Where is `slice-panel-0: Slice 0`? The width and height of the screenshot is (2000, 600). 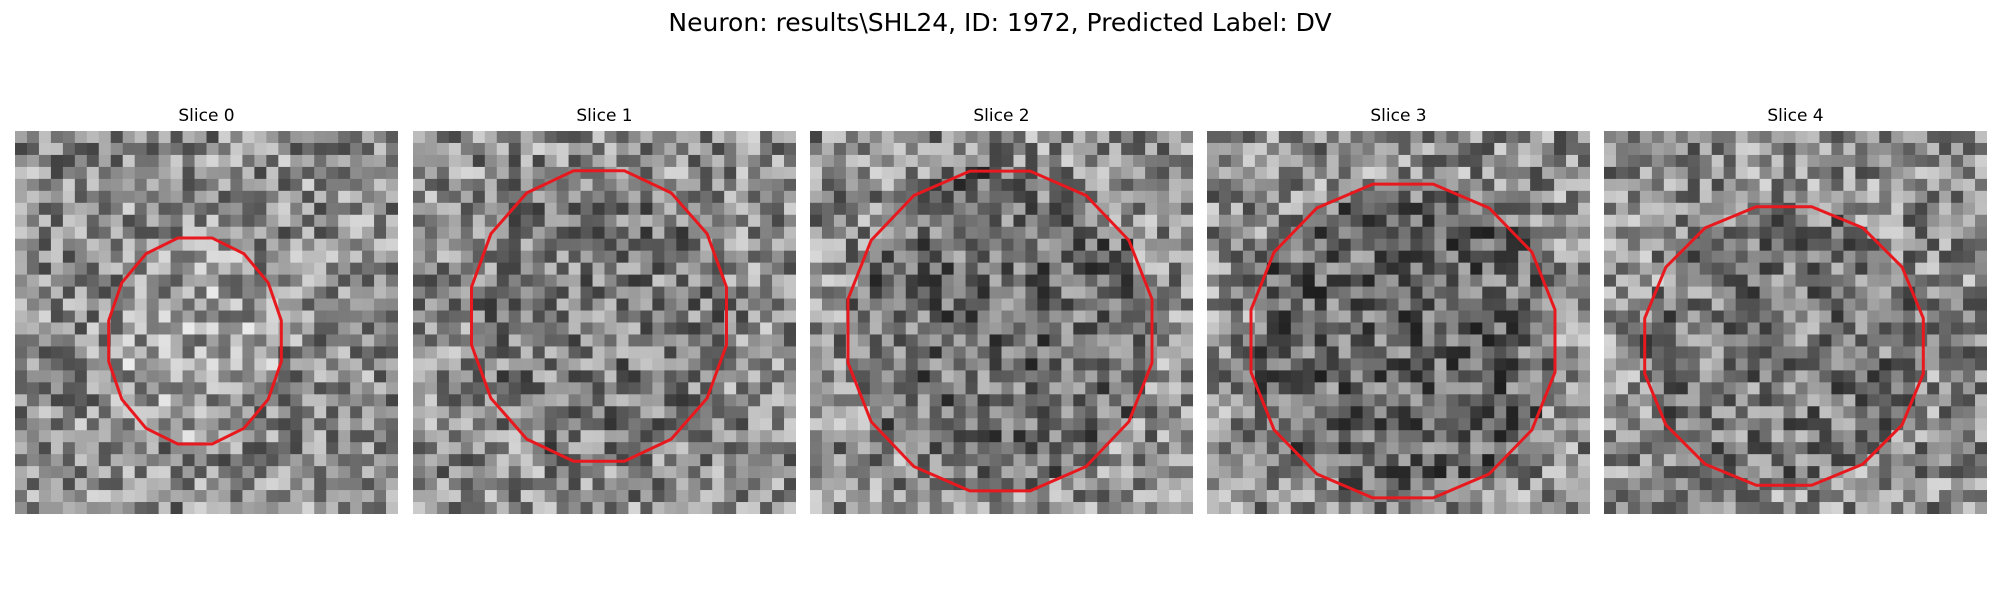 slice-panel-0: Slice 0 is located at coordinates (206, 309).